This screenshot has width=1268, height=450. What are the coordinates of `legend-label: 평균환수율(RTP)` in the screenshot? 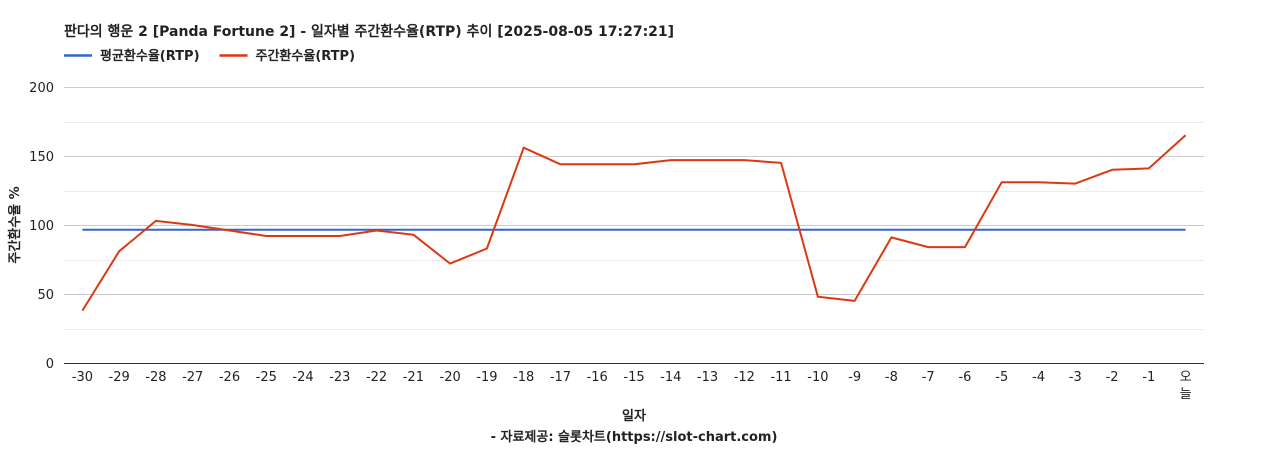 It's located at (150, 56).